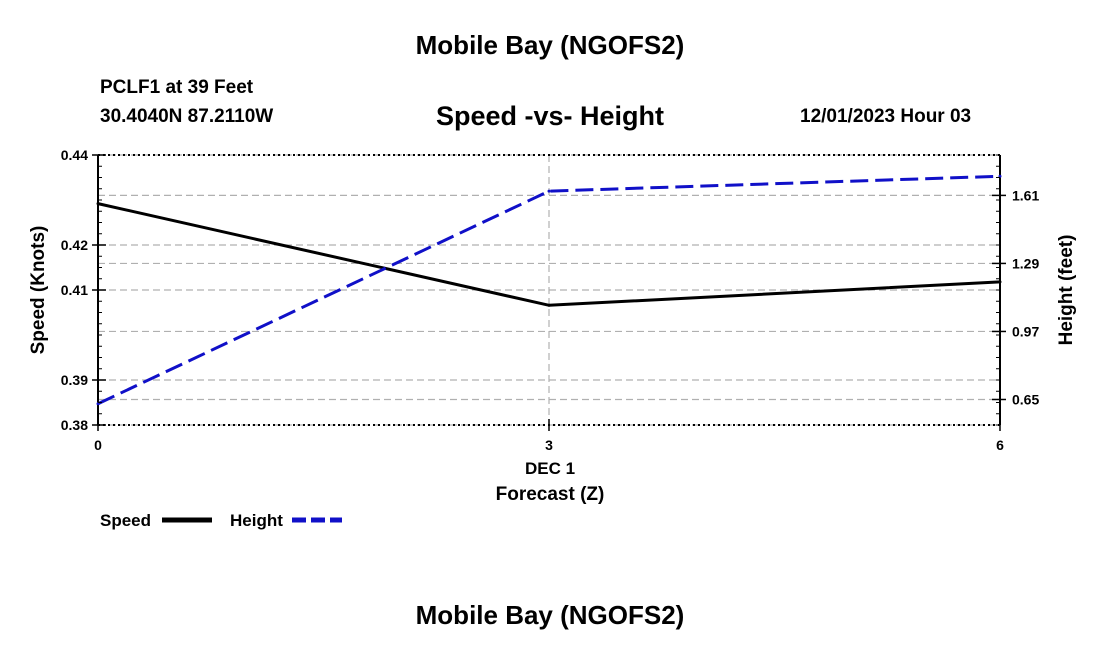  What do you see at coordinates (74, 245) in the screenshot?
I see `y-left-tick-label-3: 0.42` at bounding box center [74, 245].